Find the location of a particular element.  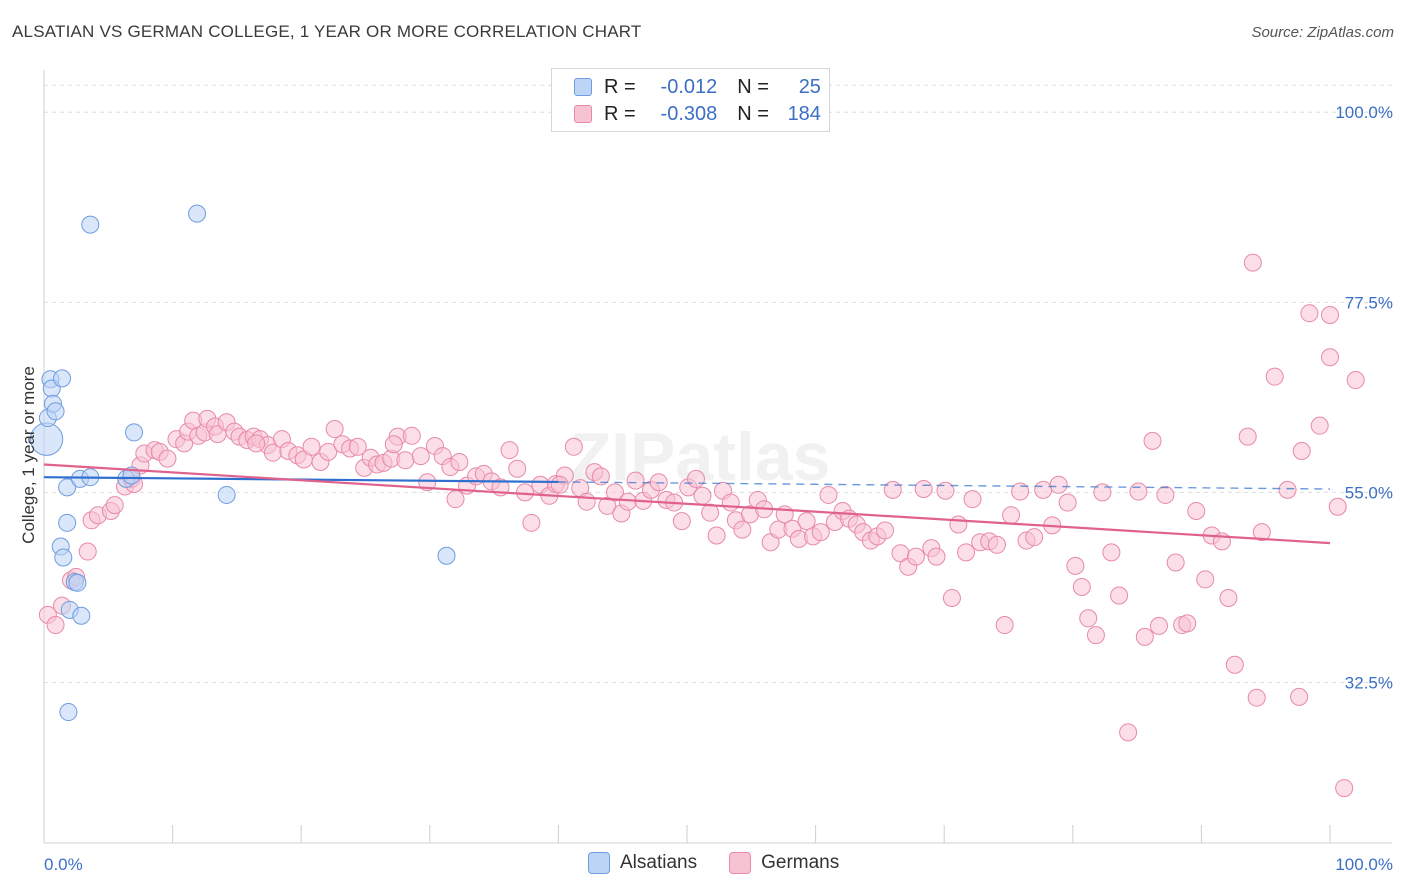

source-label: Source: ZipAtlas.com is located at coordinates (1322, 32).